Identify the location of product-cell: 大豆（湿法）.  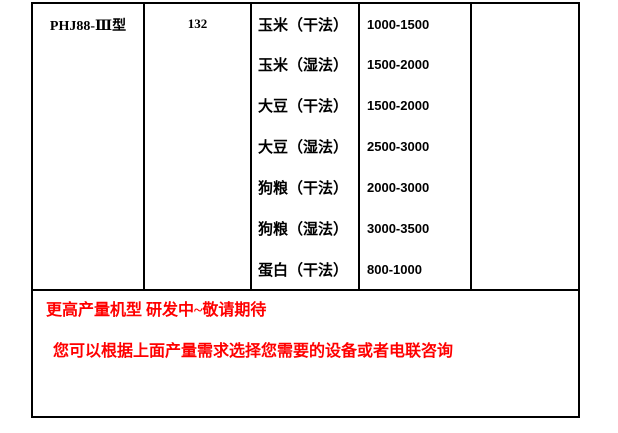
(305, 146).